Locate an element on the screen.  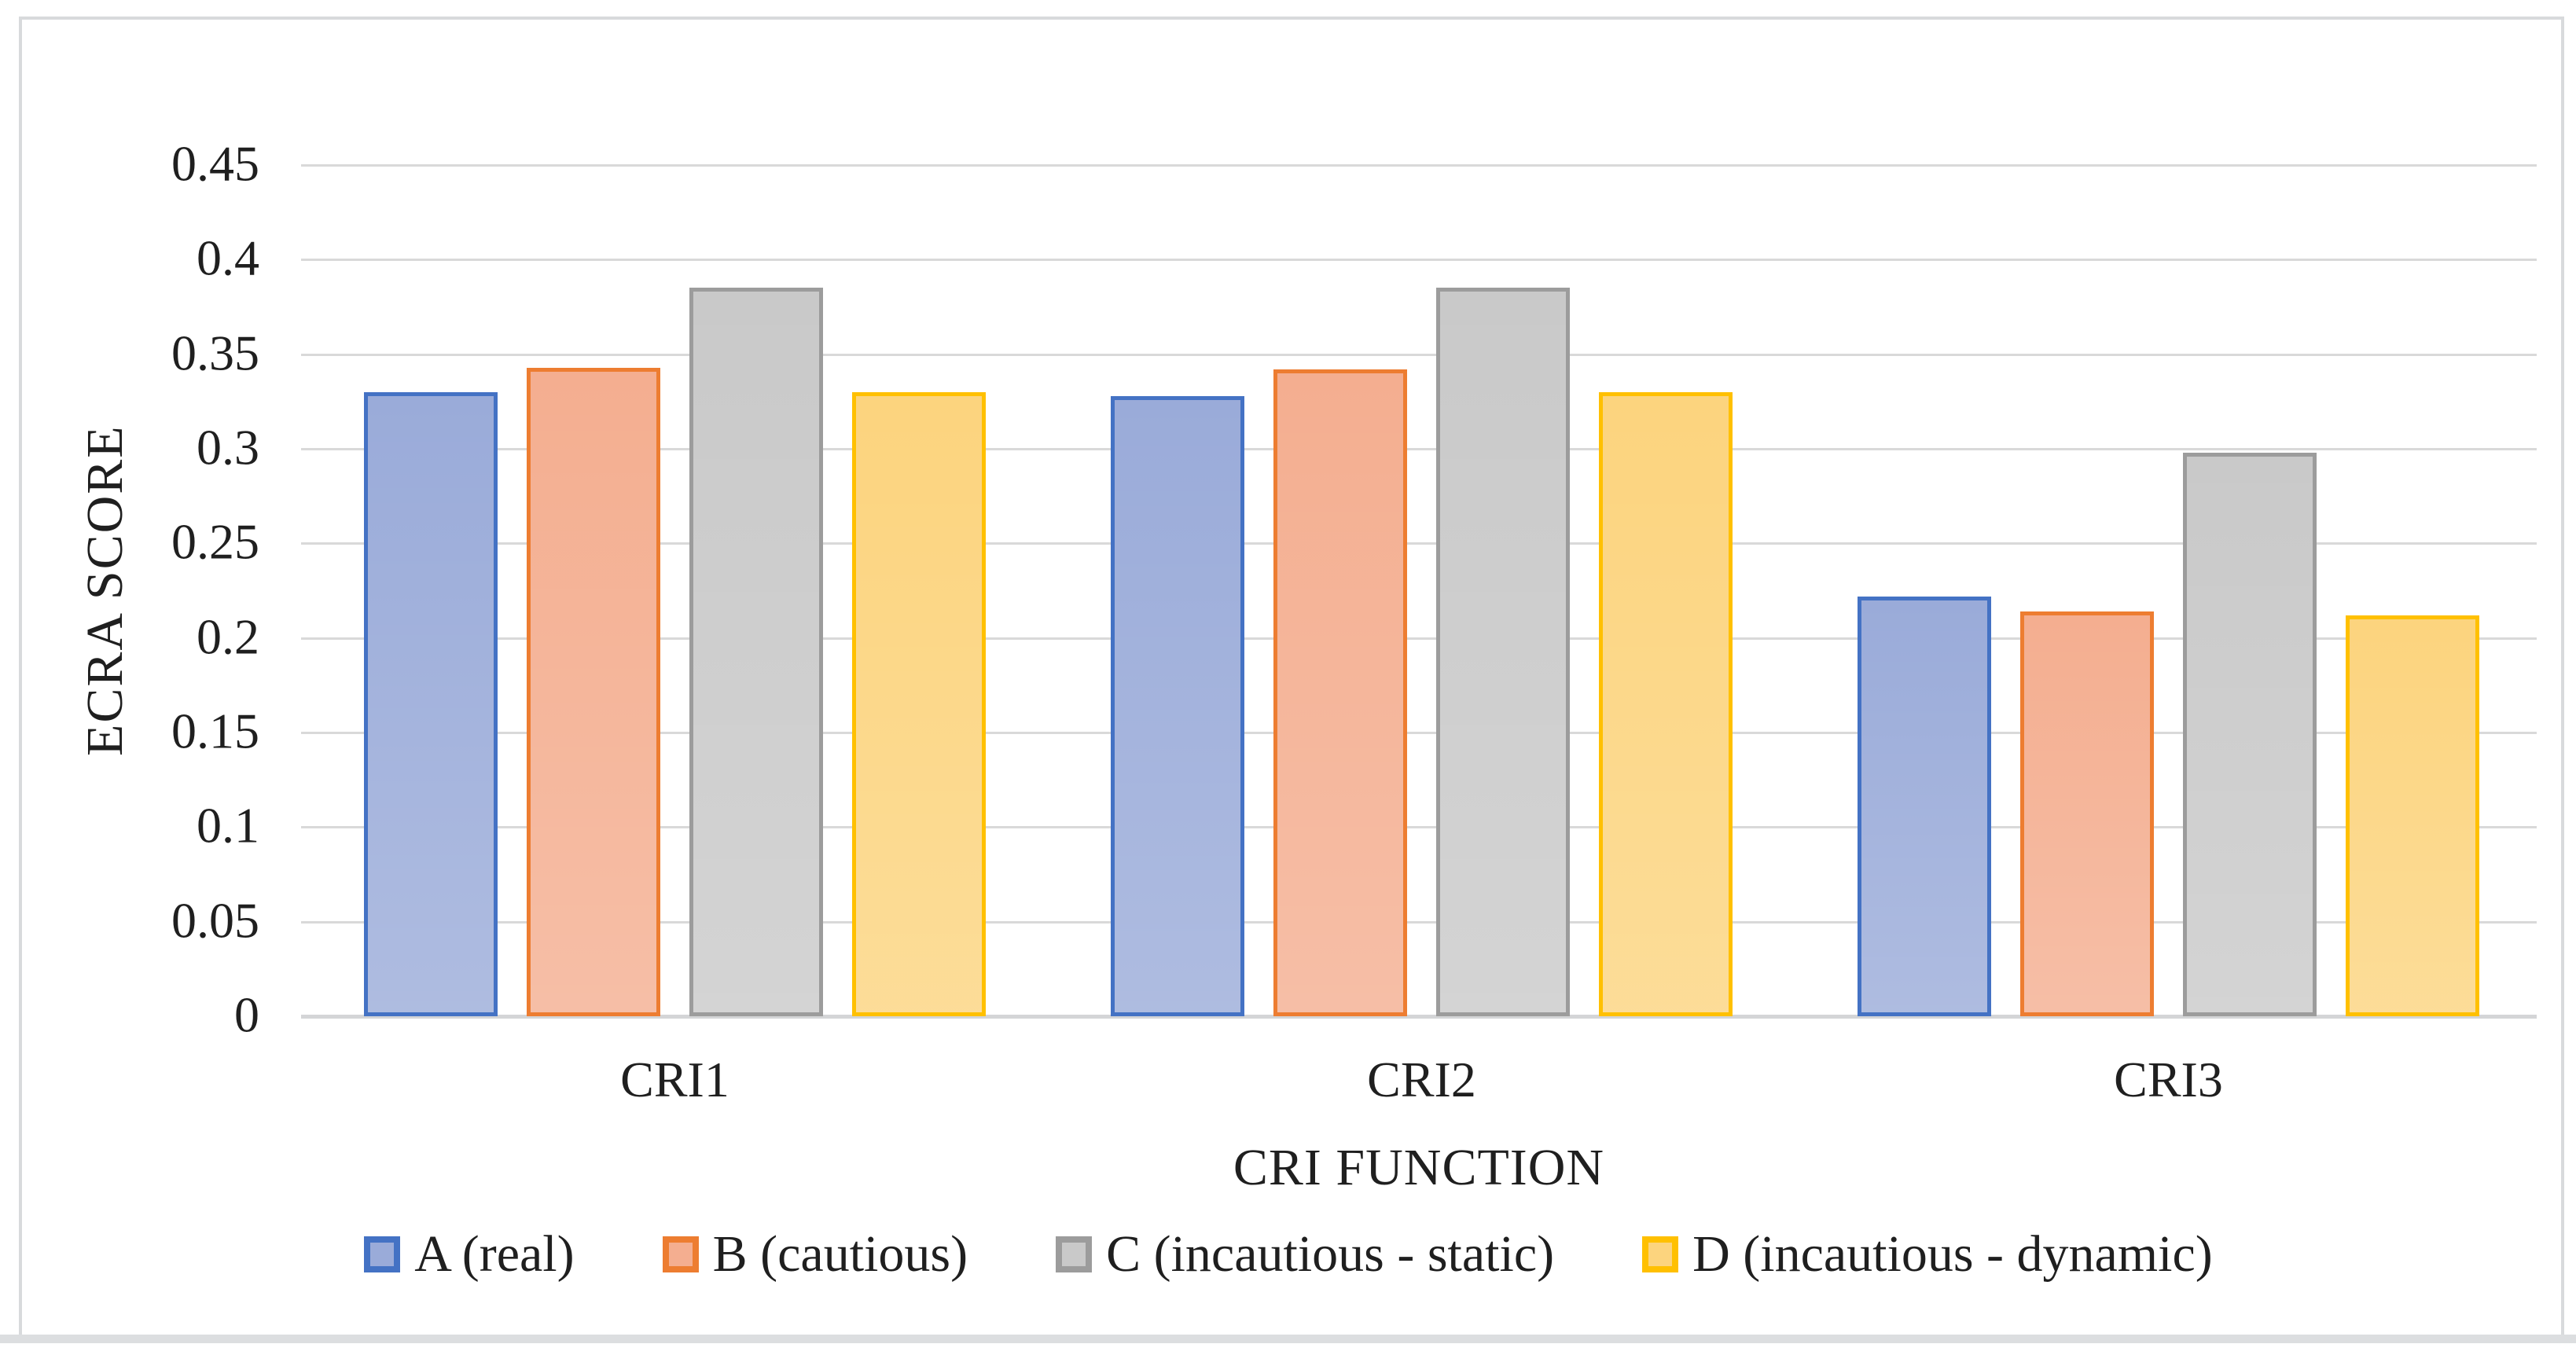
legend-item-a: A (real) is located at coordinates (469, 1254).